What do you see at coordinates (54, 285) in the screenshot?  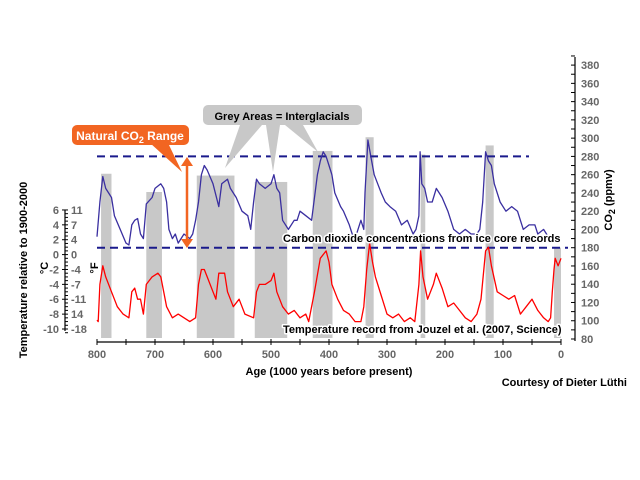 I see `celsius-tick-label: -4` at bounding box center [54, 285].